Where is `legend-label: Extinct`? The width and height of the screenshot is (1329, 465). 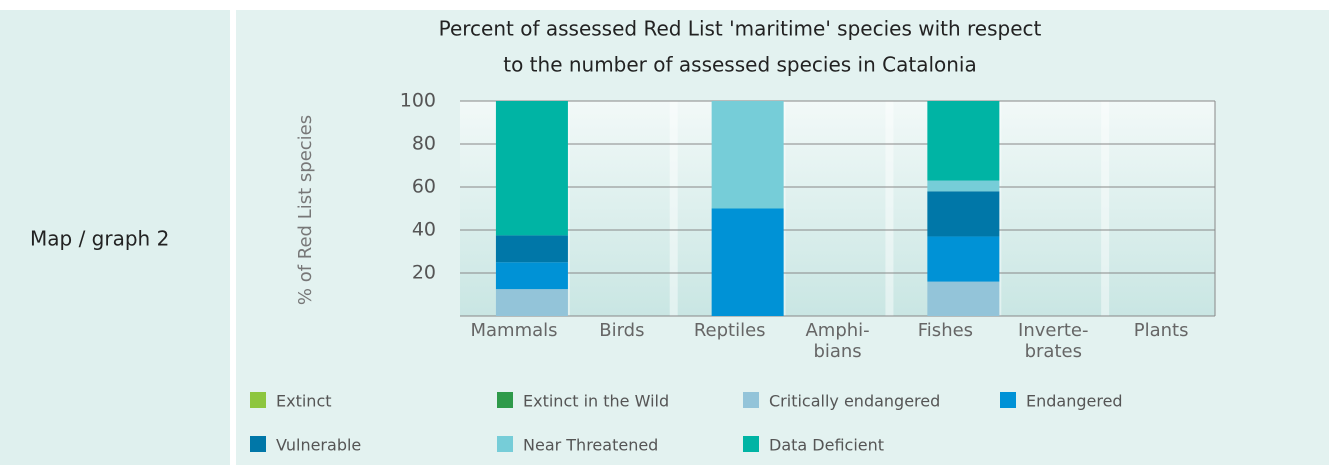
legend-label: Extinct is located at coordinates (304, 401).